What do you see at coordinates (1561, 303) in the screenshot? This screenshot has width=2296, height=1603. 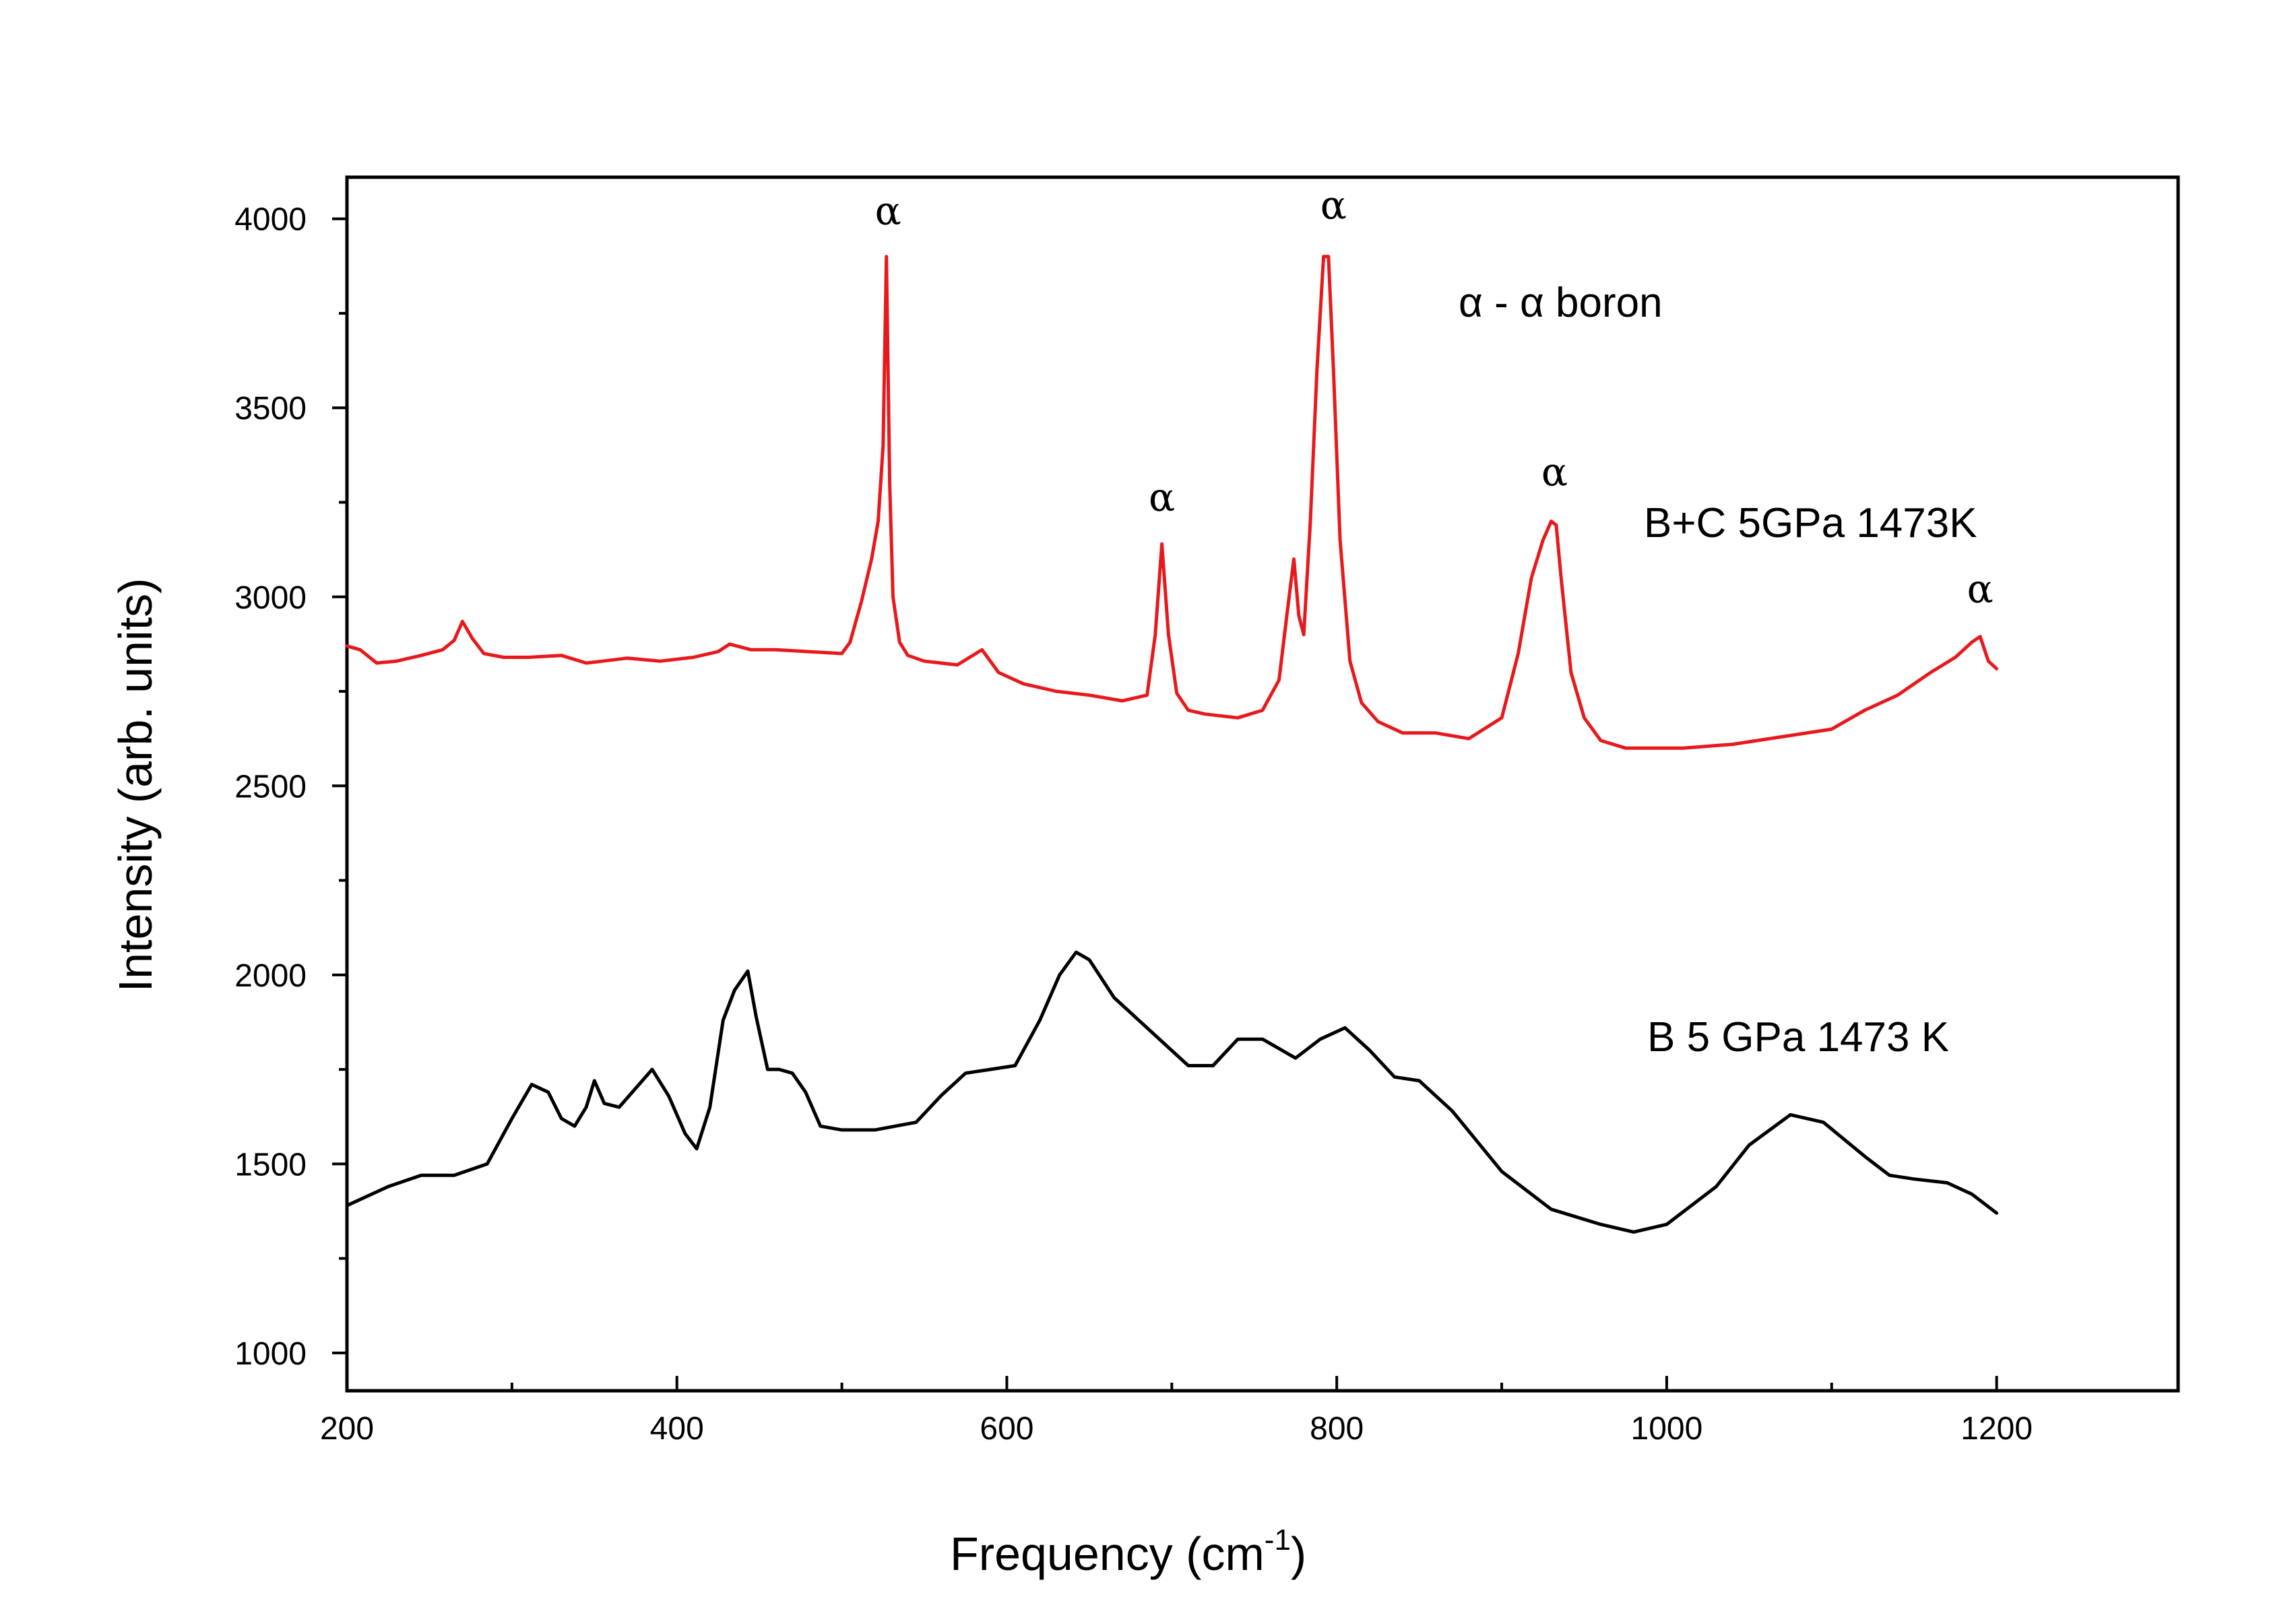 I see `legend-note: α - α boron` at bounding box center [1561, 303].